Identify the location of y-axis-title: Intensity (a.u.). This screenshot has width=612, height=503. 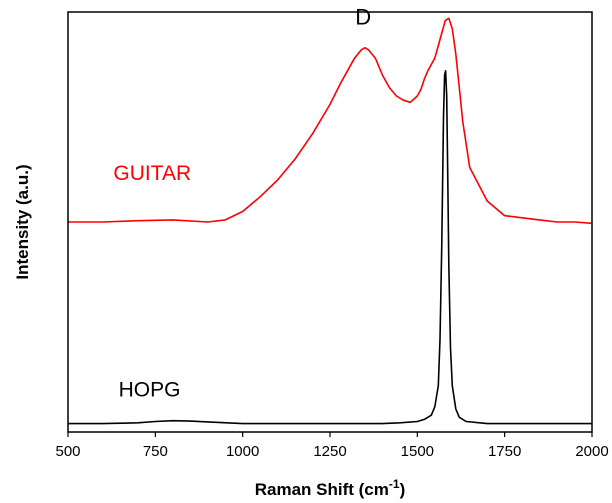
(22, 221).